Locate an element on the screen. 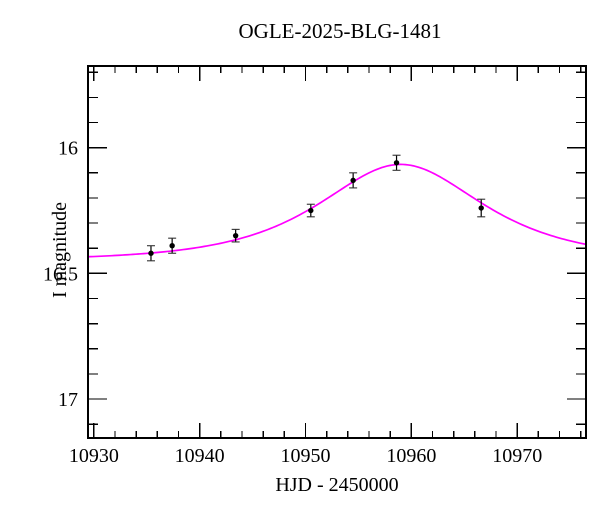  y-tick-label: 16.5 is located at coordinates (60, 274).